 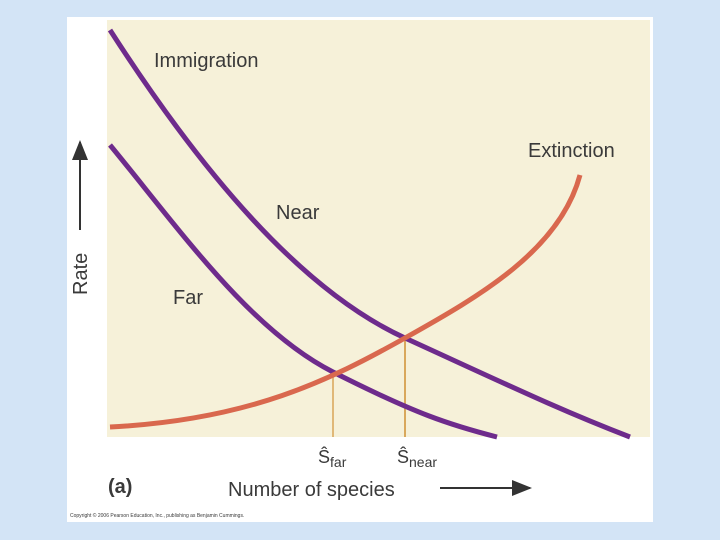 I want to click on near-label: Near, so click(x=298, y=213).